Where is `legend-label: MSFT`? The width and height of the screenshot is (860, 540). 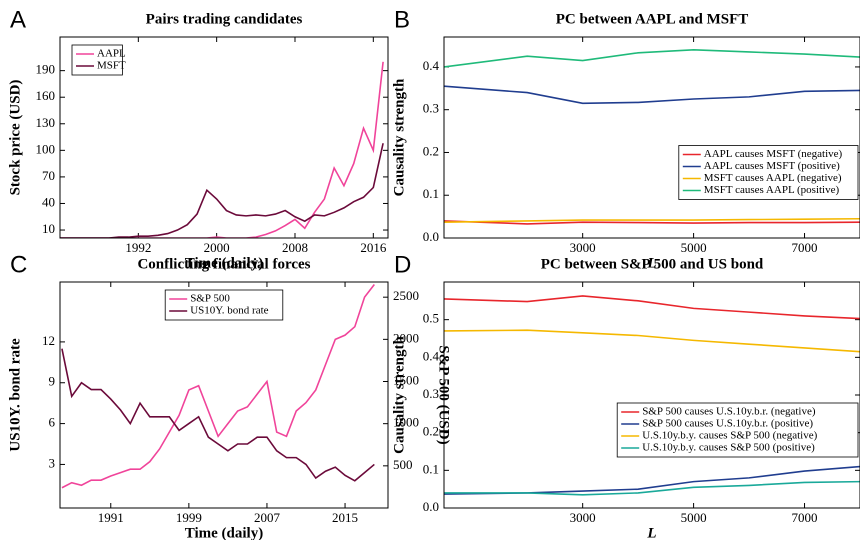
legend-label: MSFT is located at coordinates (111, 66).